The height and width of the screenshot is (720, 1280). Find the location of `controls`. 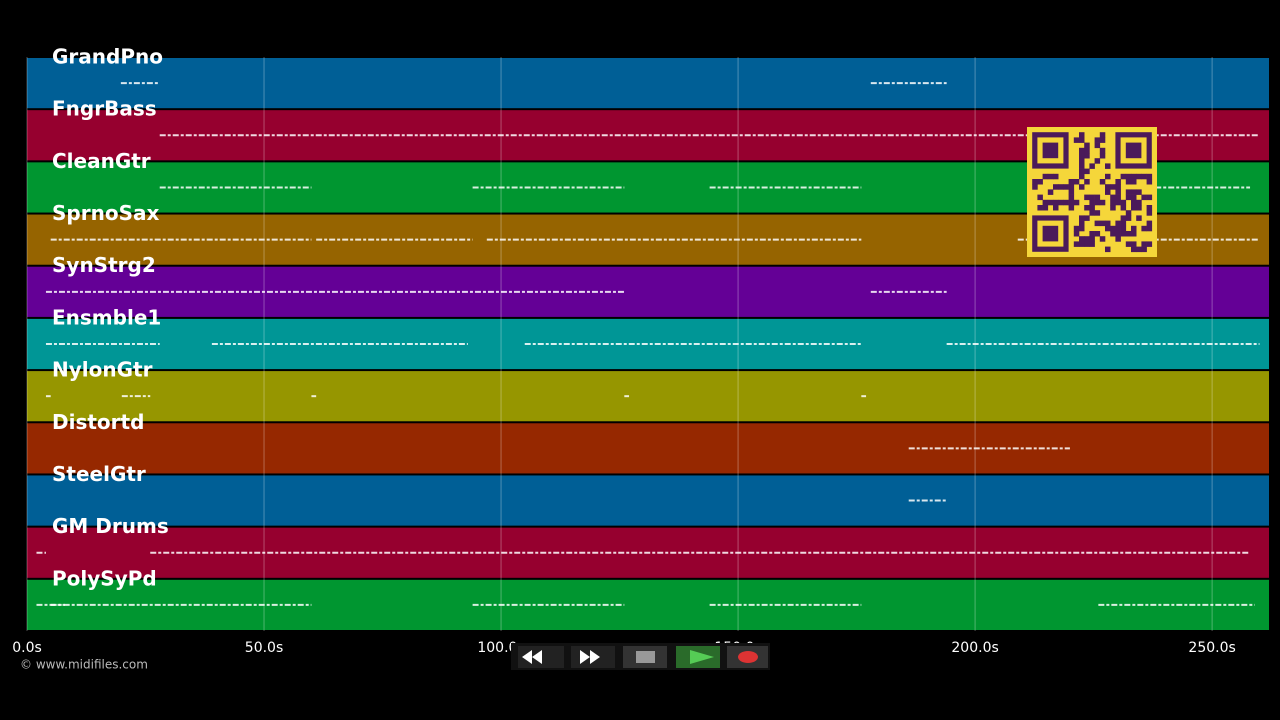

controls is located at coordinates (640, 656).